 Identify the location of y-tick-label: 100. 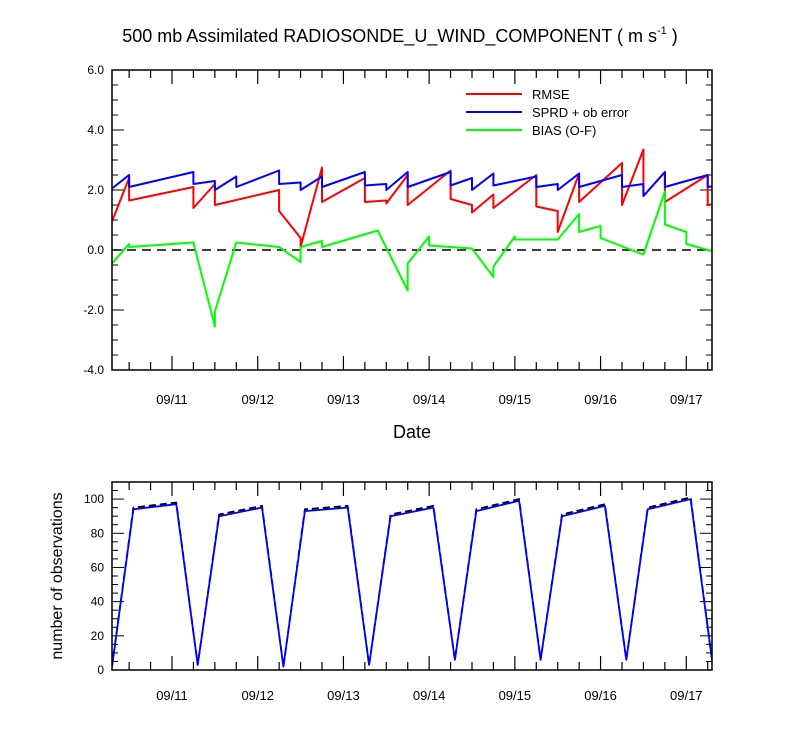
(94, 499).